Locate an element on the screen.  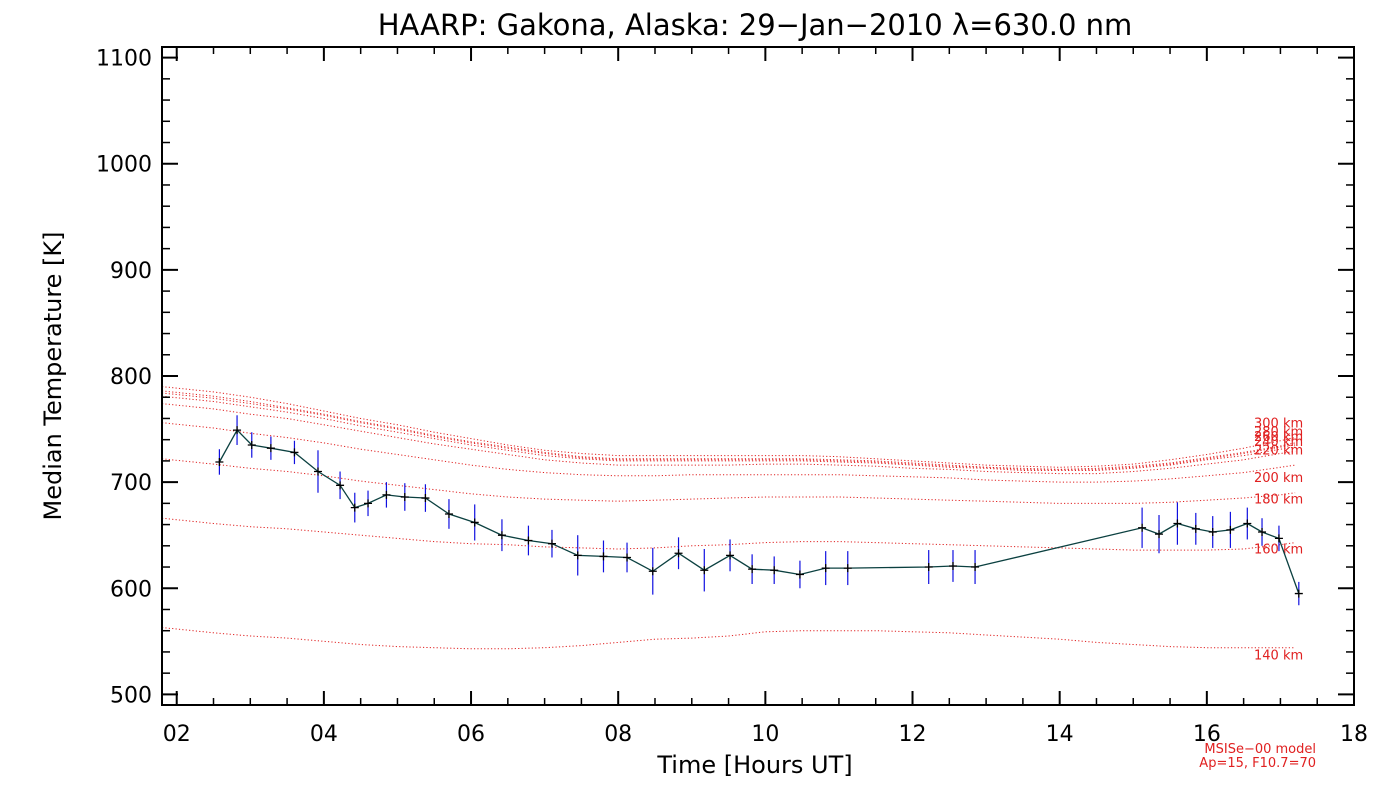
y-axis-label: Median Temperature [K] is located at coordinates (53, 375).